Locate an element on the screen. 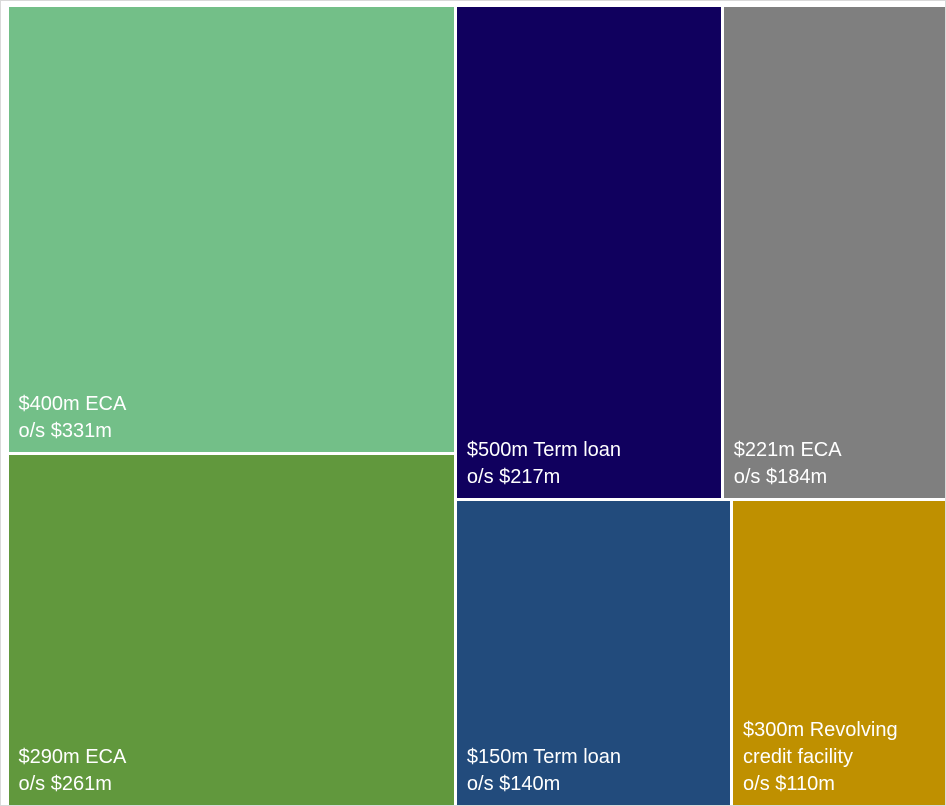 Image resolution: width=946 pixels, height=806 pixels. tile-label: $400m ECA is located at coordinates (72, 404).